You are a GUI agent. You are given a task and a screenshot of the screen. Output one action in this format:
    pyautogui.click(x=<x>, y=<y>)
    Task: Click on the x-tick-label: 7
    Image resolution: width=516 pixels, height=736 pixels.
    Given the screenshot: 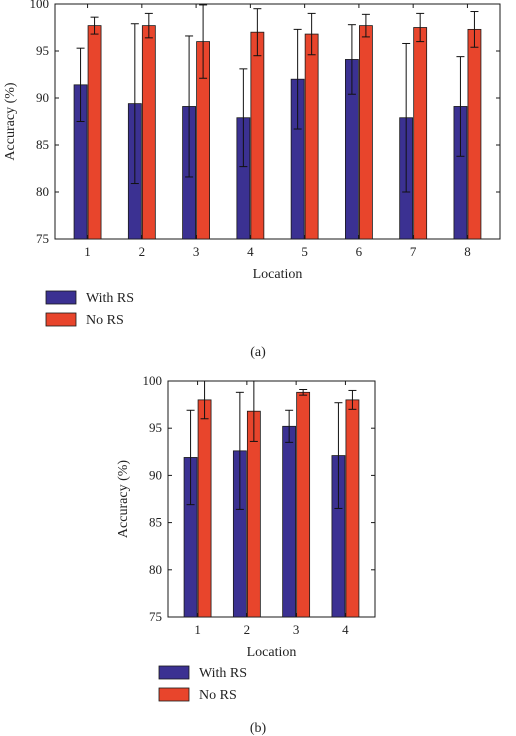 What is the action you would take?
    pyautogui.click(x=413, y=251)
    